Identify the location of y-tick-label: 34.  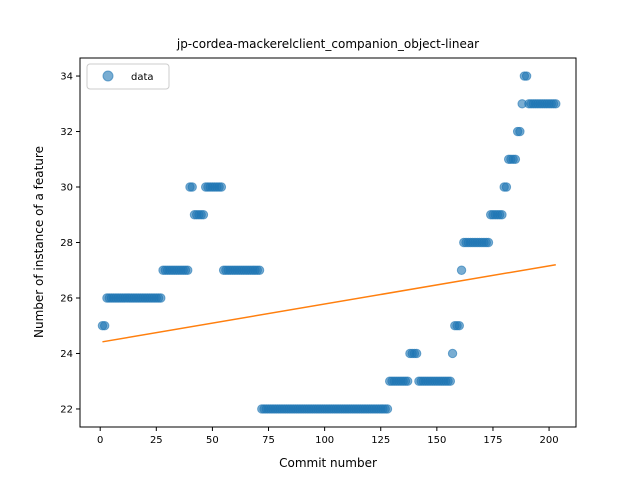
(66, 77).